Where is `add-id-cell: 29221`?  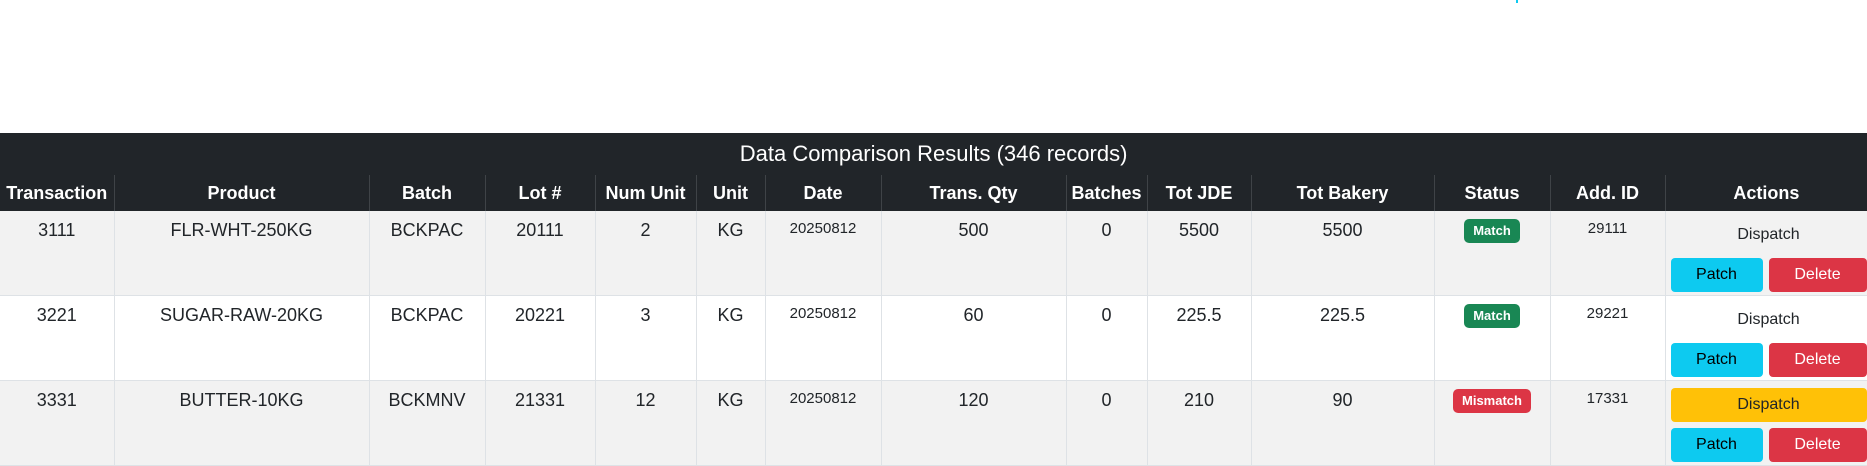
add-id-cell: 29221 is located at coordinates (1607, 338).